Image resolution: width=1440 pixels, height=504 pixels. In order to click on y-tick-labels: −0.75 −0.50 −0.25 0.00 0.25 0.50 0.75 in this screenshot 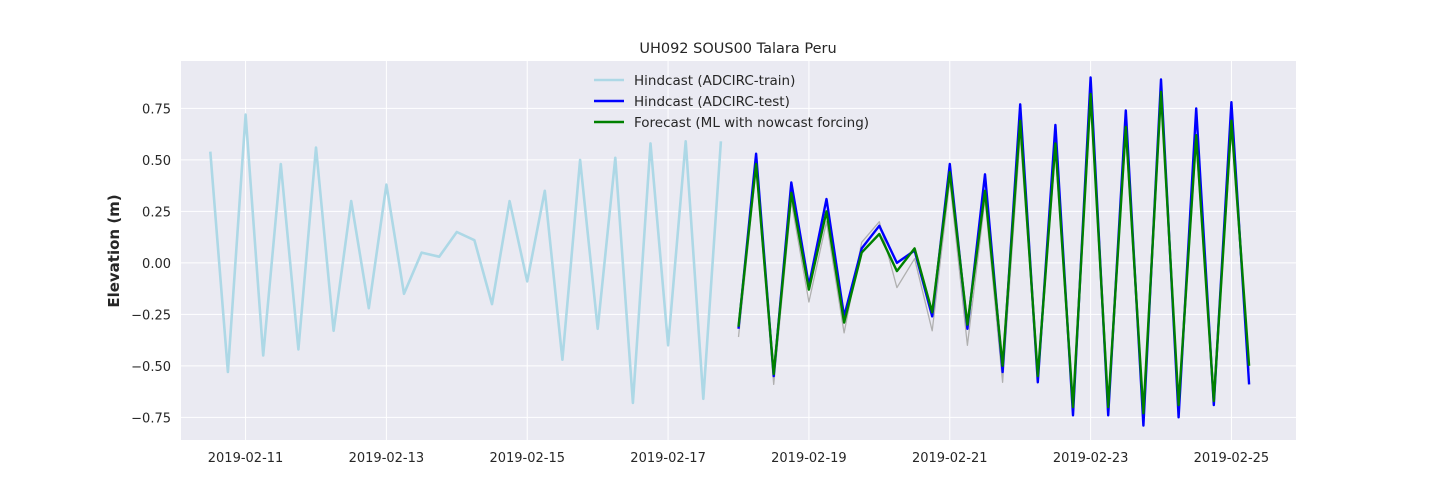, I will do `click(151, 264)`.